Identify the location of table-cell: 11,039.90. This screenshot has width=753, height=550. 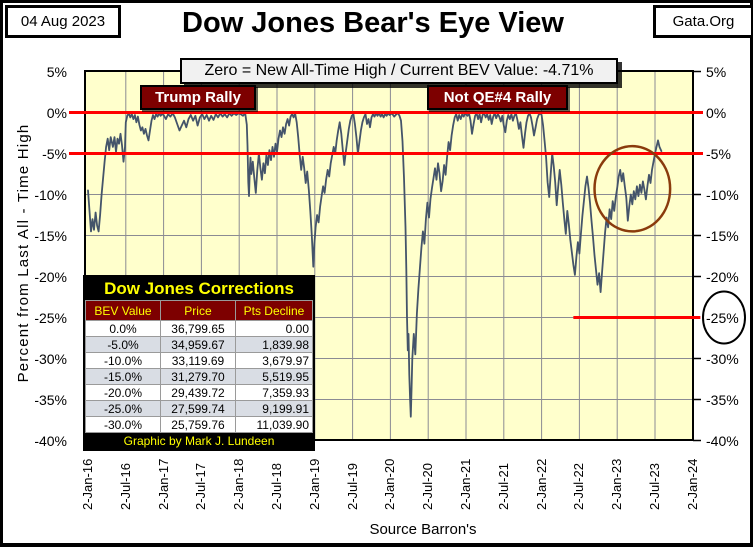
(274, 424).